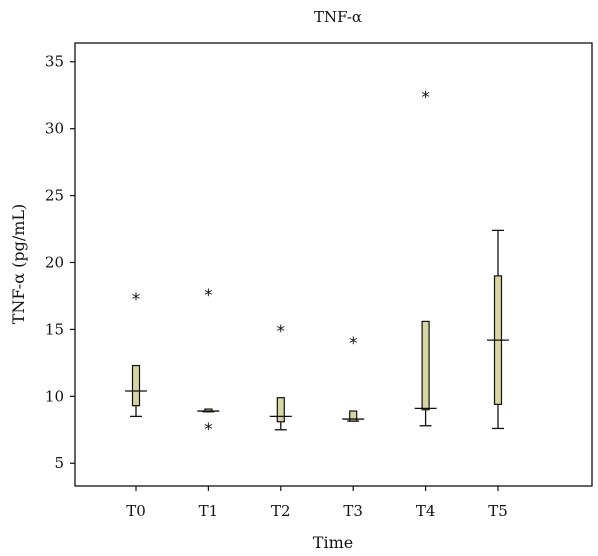 This screenshot has width=598, height=556. I want to click on x-tick-label: T3, so click(353, 511).